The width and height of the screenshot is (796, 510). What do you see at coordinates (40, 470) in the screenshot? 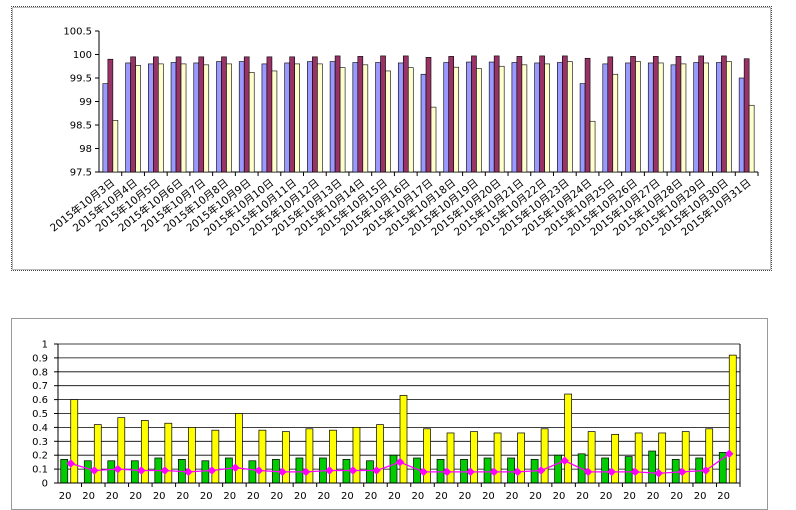
I see `y-tick-label: 0.1` at bounding box center [40, 470].